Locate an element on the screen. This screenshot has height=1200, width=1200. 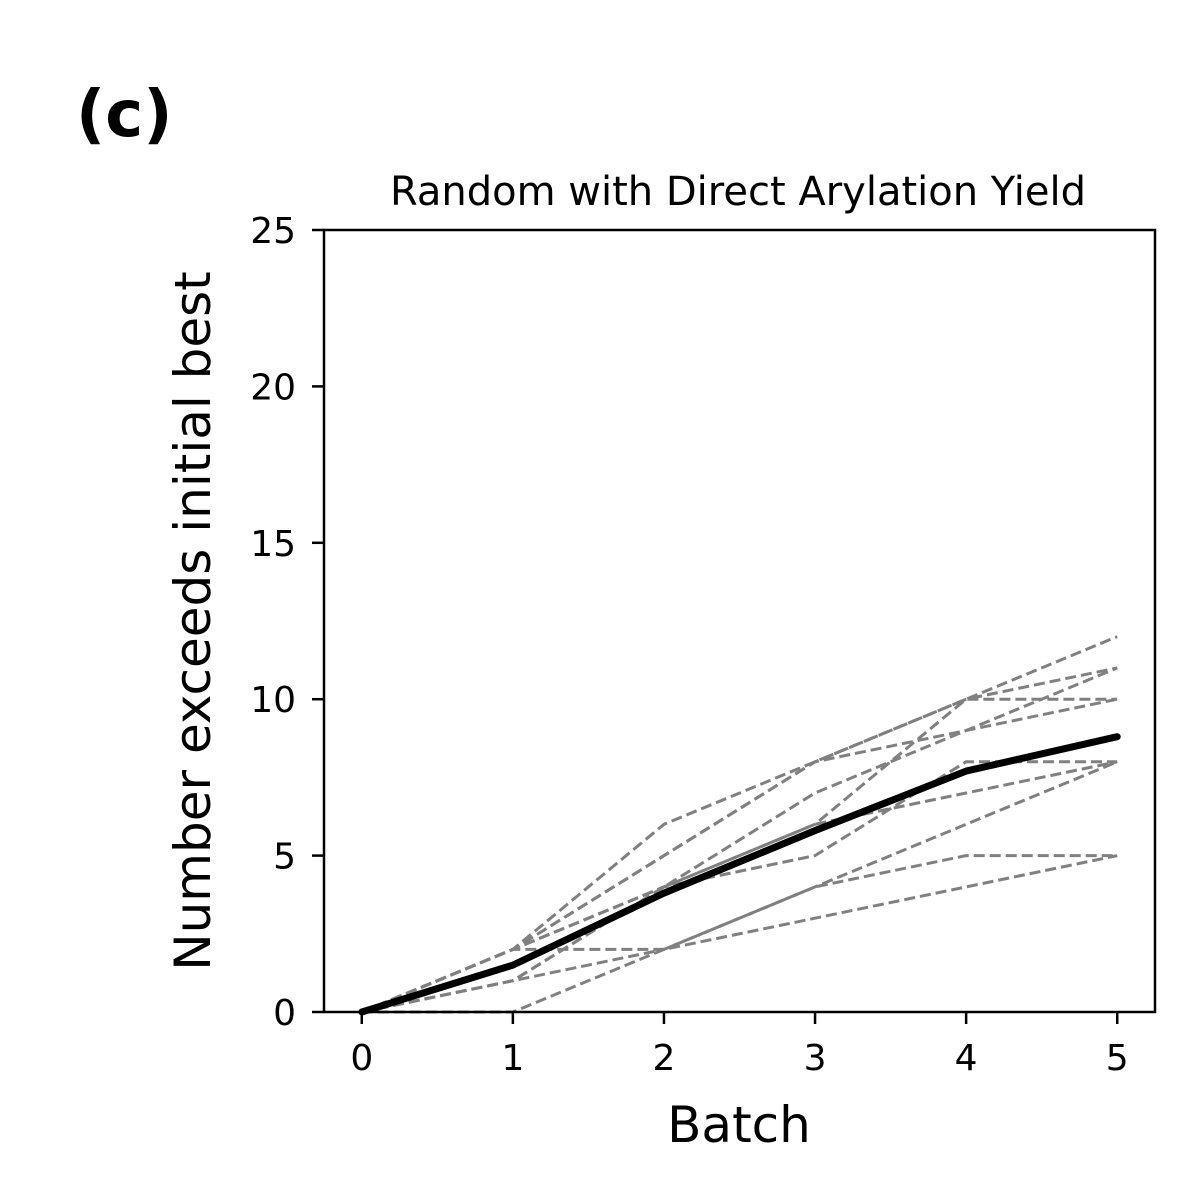
y-axis-label: Number exceeds initial best is located at coordinates (193, 621).